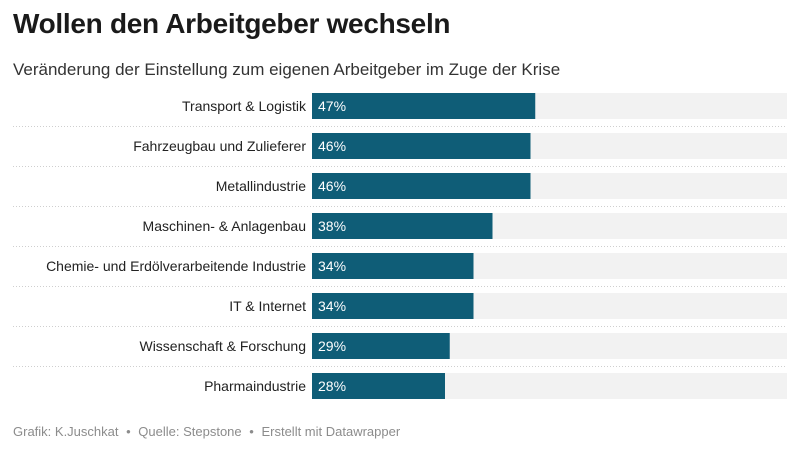 The height and width of the screenshot is (454, 800). Describe the element at coordinates (190, 431) in the screenshot. I see `footer-source: Quelle: Stepstone` at that location.